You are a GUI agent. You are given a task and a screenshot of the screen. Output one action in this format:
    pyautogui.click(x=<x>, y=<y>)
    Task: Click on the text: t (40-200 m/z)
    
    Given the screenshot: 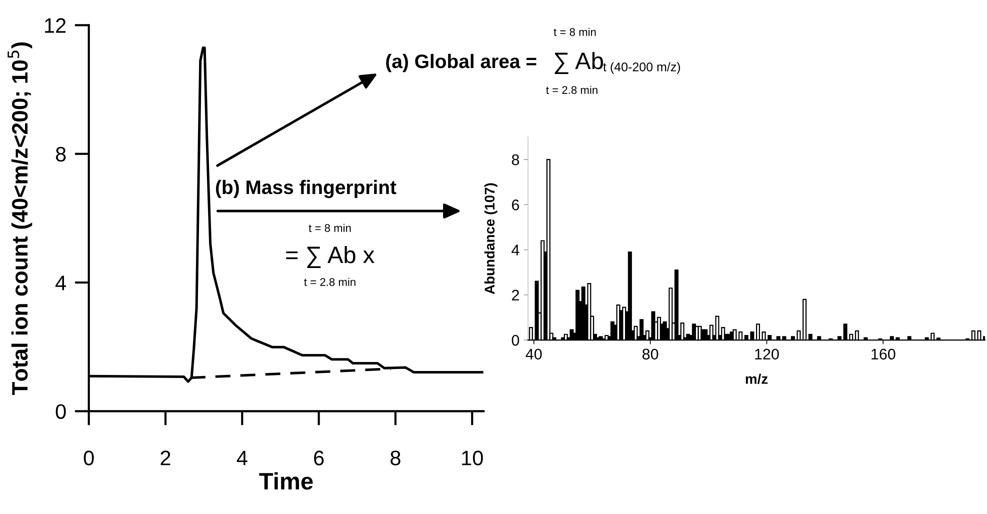 What is the action you would take?
    pyautogui.click(x=641, y=68)
    